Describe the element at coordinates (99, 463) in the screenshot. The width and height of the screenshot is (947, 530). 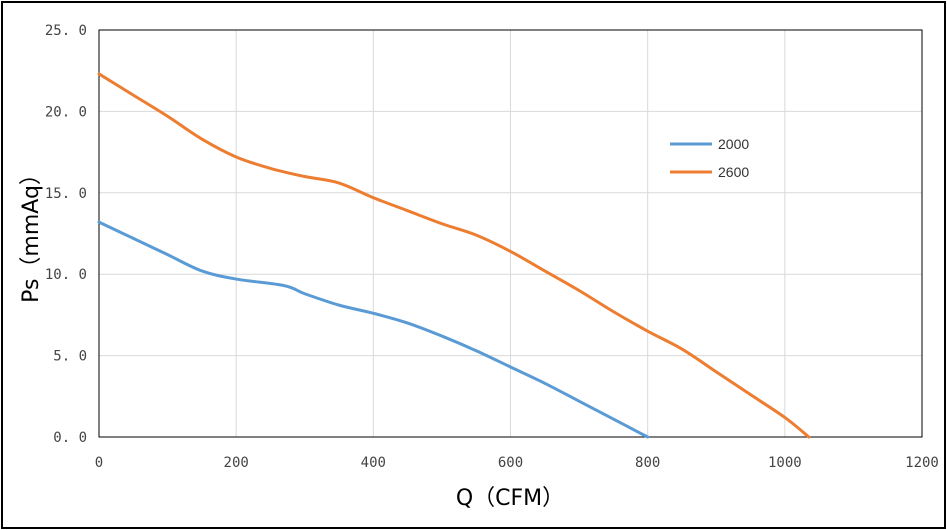
I see `x-tick-label: 0` at that location.